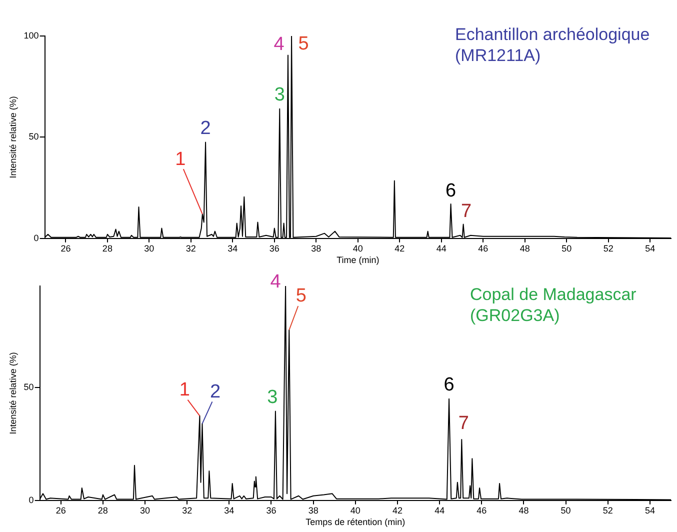  I want to click on x-axis-title: Time (min), so click(358, 260).